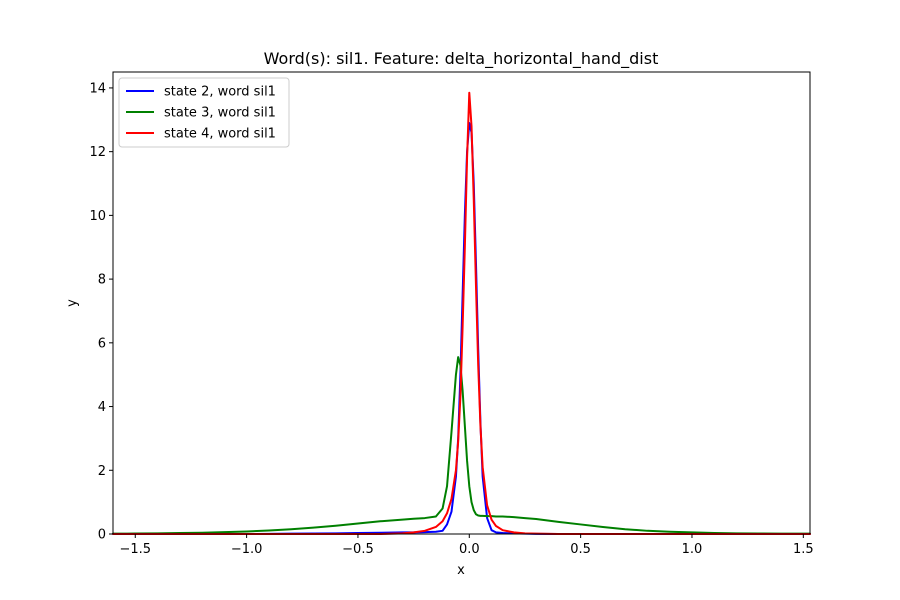 The height and width of the screenshot is (600, 900). I want to click on y-axis-label: y, so click(72, 303).